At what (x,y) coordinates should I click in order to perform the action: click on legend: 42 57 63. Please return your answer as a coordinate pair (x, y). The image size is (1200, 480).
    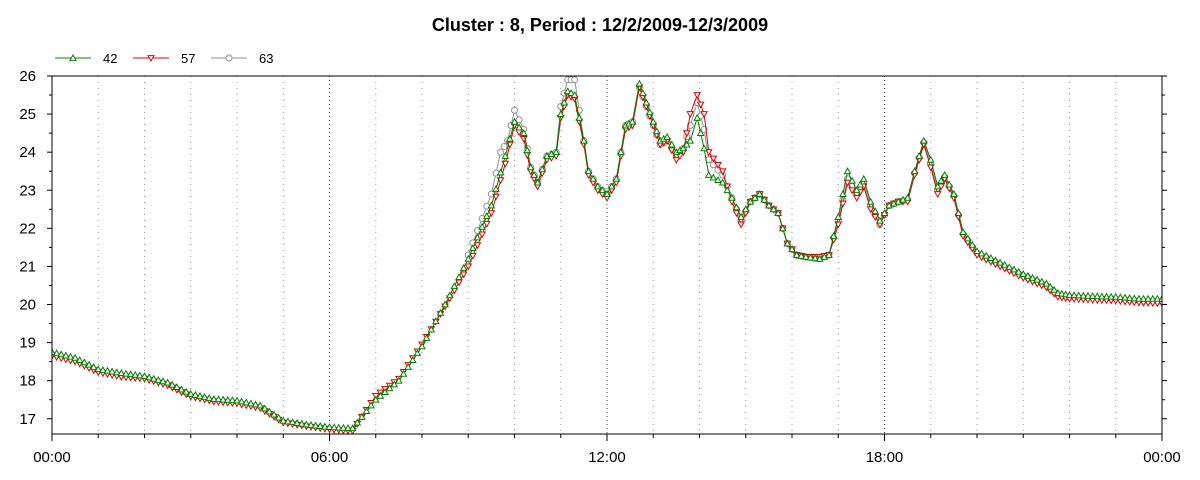
    Looking at the image, I should click on (164, 58).